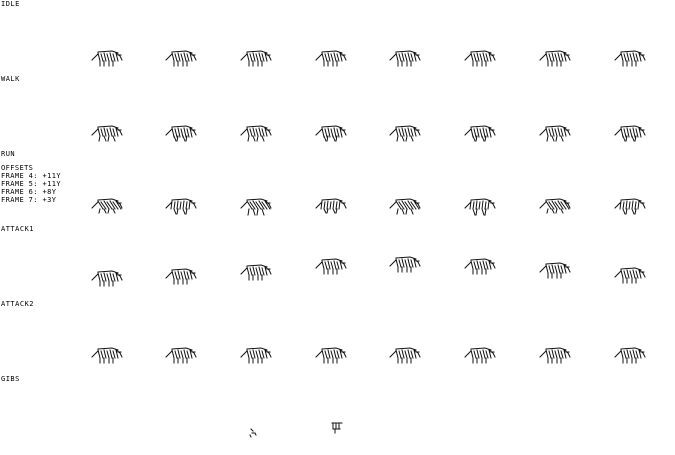 The image size is (675, 455). What do you see at coordinates (8, 154) in the screenshot?
I see `row-label-run: RUN` at bounding box center [8, 154].